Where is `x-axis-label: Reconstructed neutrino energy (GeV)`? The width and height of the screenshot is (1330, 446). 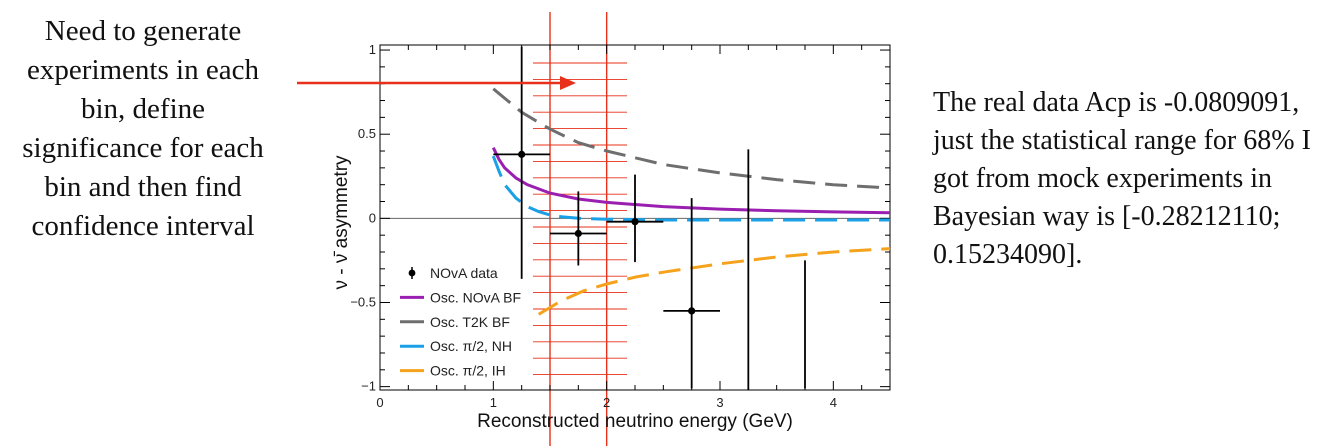
x-axis-label: Reconstructed neutrino energy (GeV) is located at coordinates (635, 421).